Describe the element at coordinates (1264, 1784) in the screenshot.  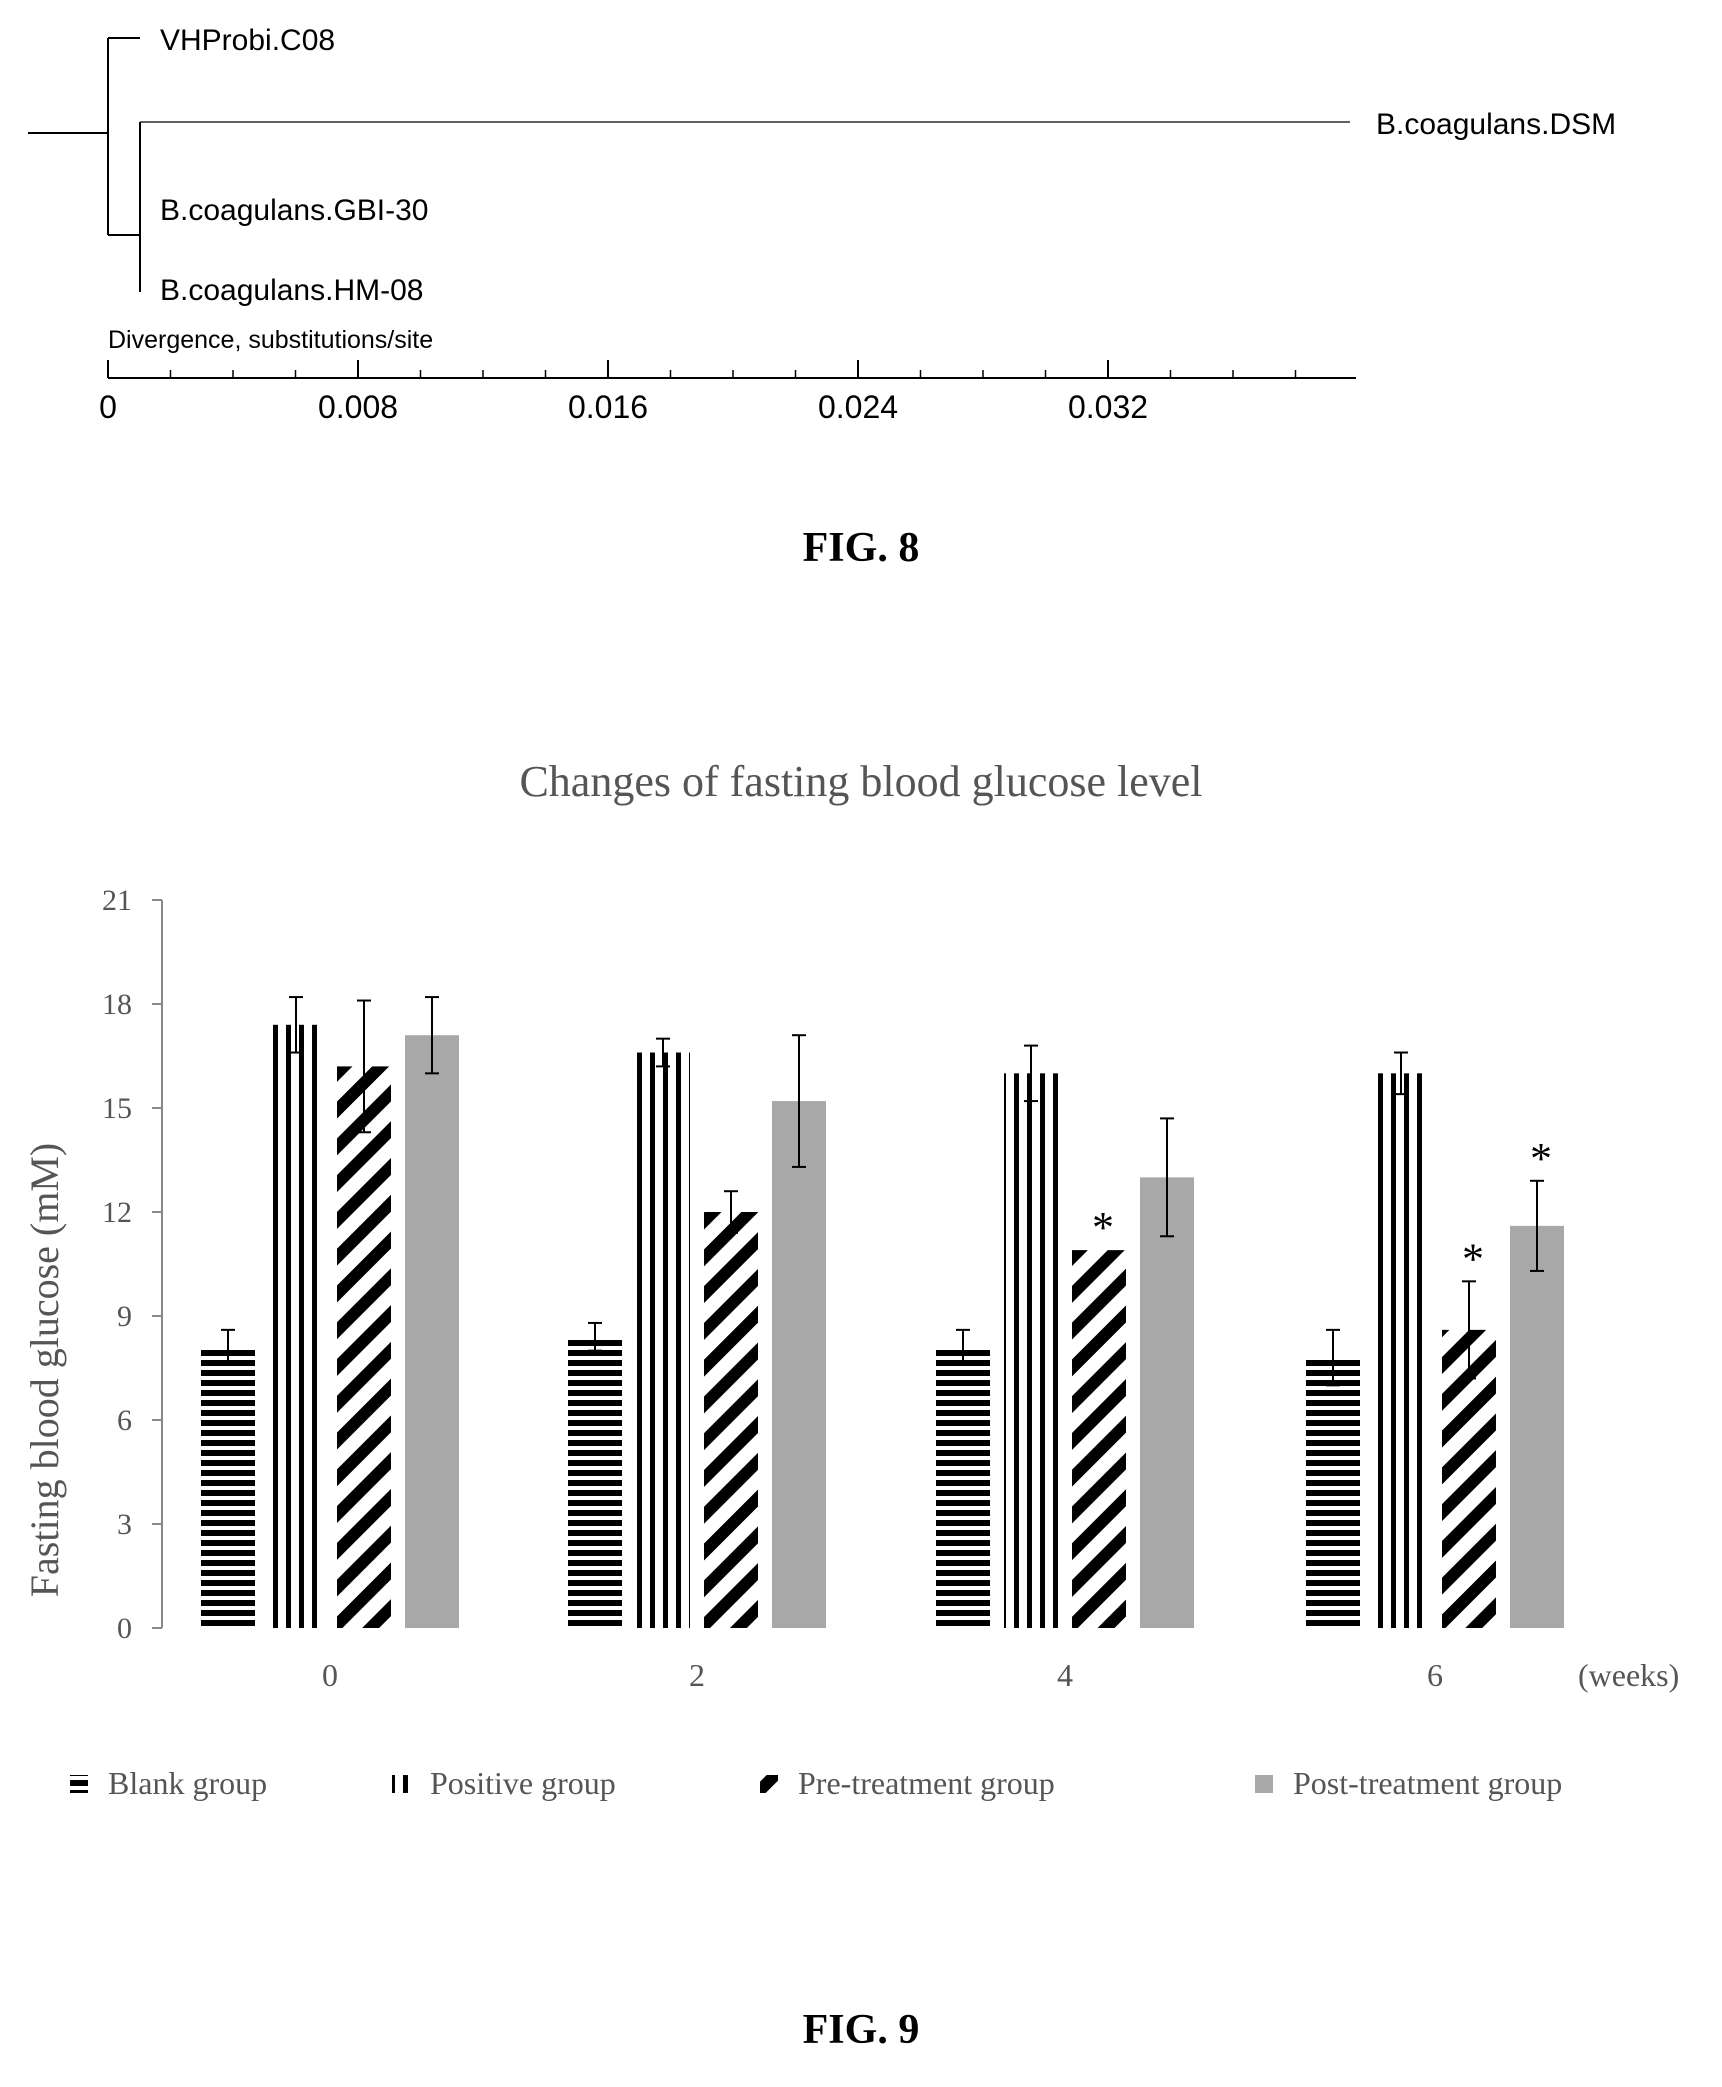
I see `legend-swatch-gray` at that location.